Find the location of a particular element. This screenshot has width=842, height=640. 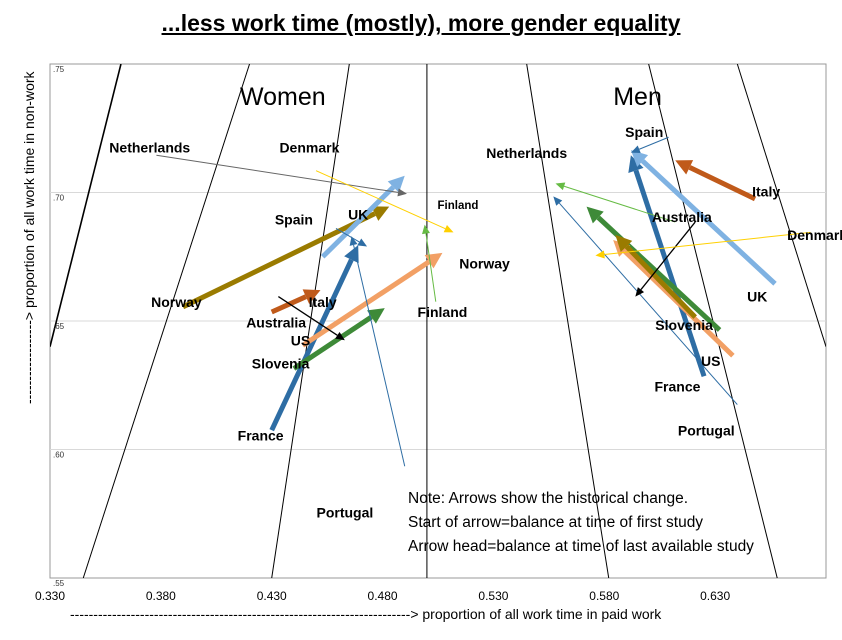

note-line: Note: Arrows show the historical change. is located at coordinates (548, 498).